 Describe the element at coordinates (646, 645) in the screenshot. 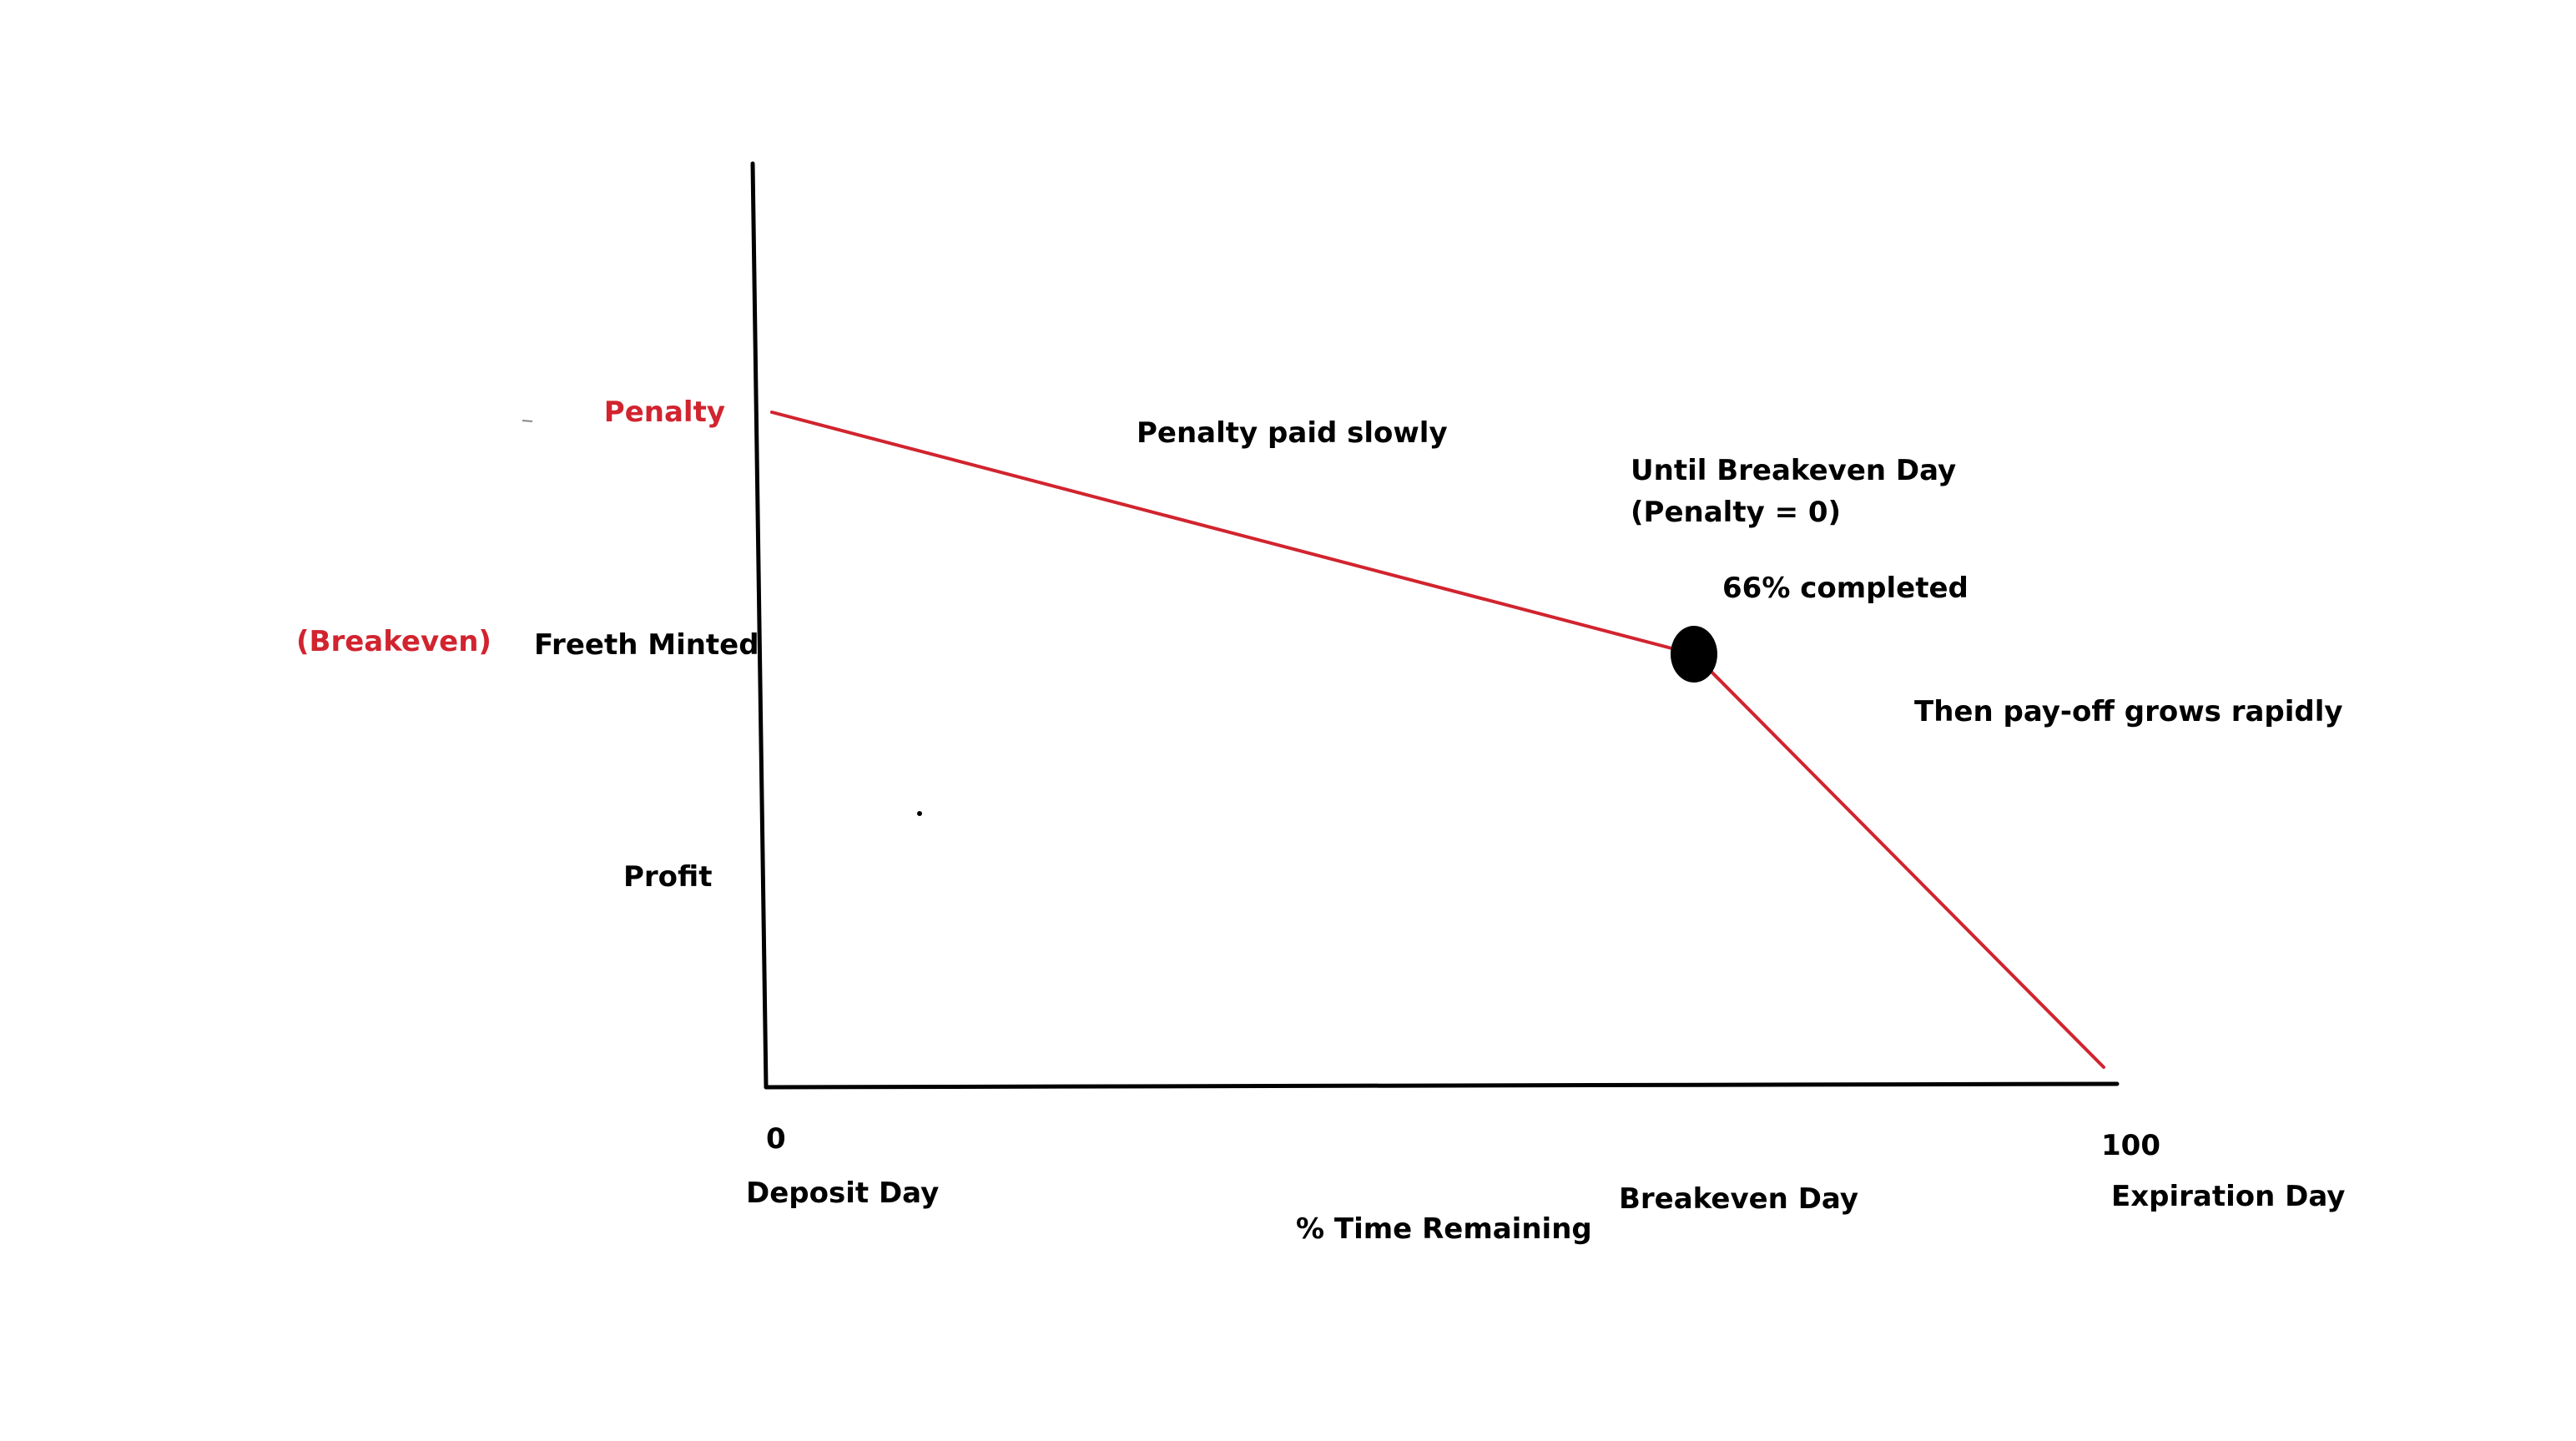

I see `y-label-freeth-minted: Freeth Minted` at that location.